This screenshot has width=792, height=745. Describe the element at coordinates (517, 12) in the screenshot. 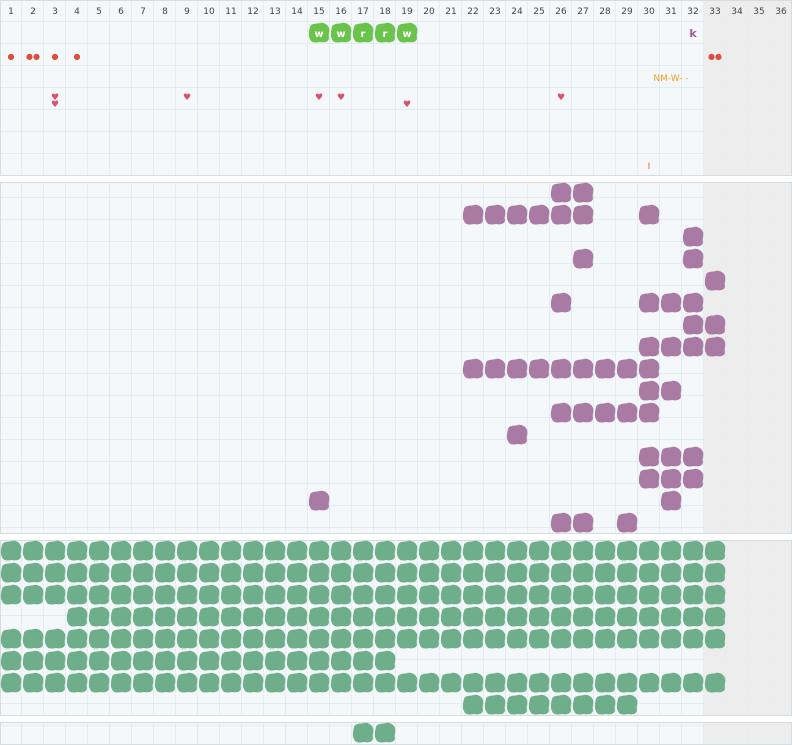

I see `column-number: 24` at that location.